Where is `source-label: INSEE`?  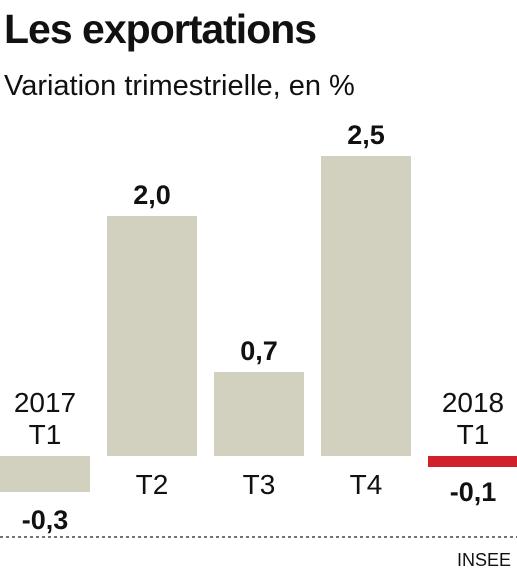
source-label: INSEE is located at coordinates (483, 560).